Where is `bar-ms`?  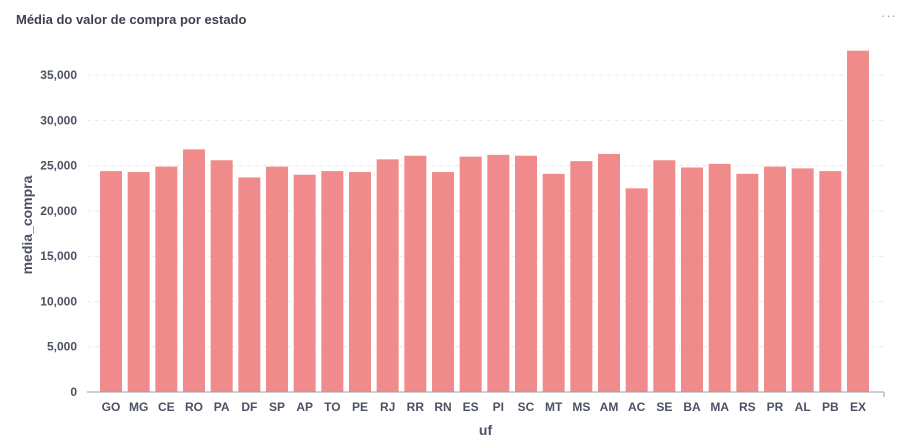 bar-ms is located at coordinates (581, 276).